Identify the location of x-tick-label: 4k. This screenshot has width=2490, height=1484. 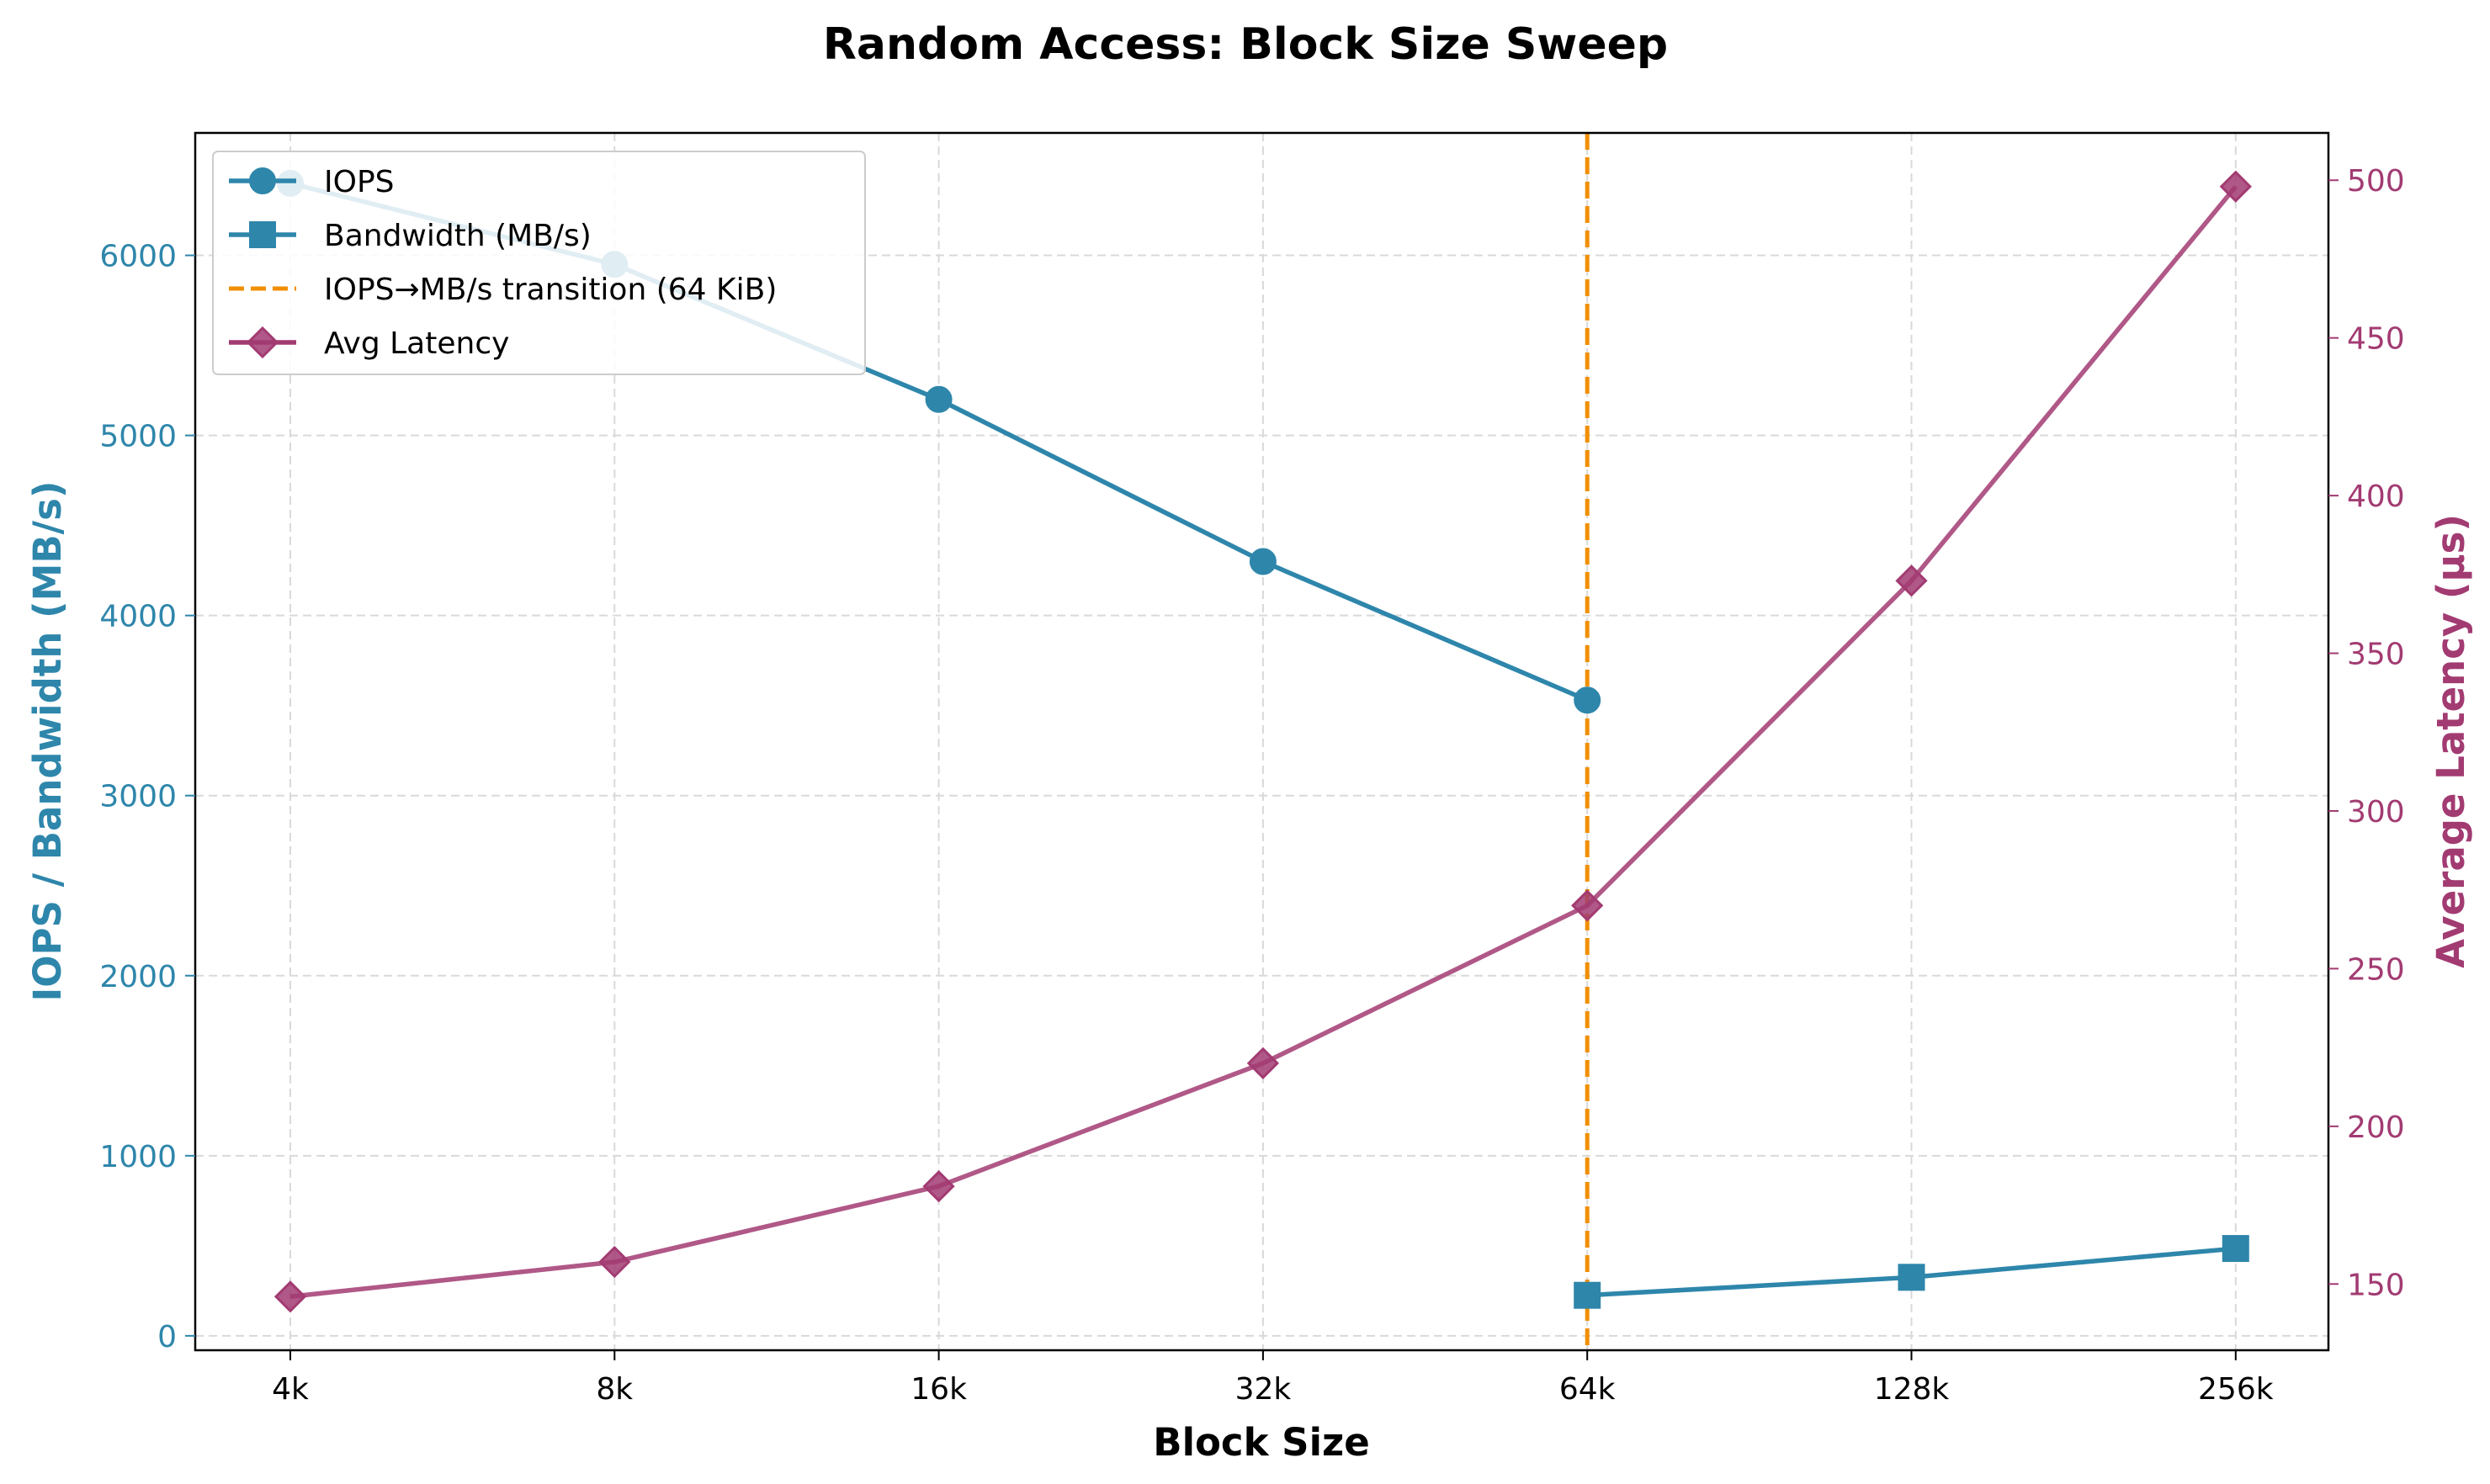
(291, 1389).